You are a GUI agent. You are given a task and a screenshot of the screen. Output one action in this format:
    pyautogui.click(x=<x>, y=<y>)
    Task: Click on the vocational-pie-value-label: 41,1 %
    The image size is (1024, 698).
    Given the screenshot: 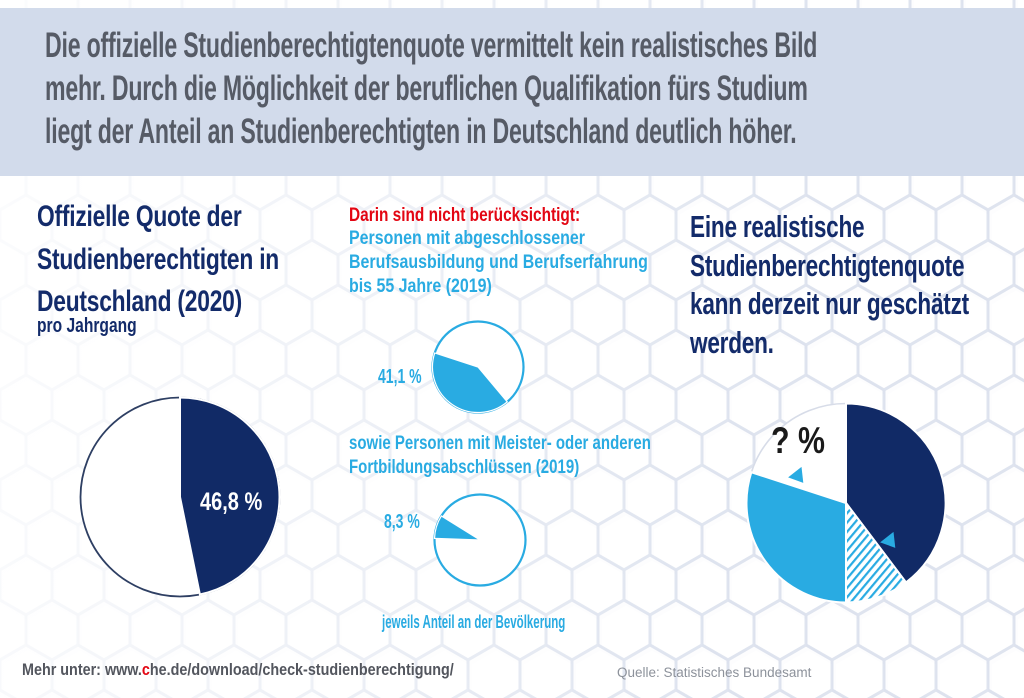 What is the action you would take?
    pyautogui.click(x=400, y=377)
    